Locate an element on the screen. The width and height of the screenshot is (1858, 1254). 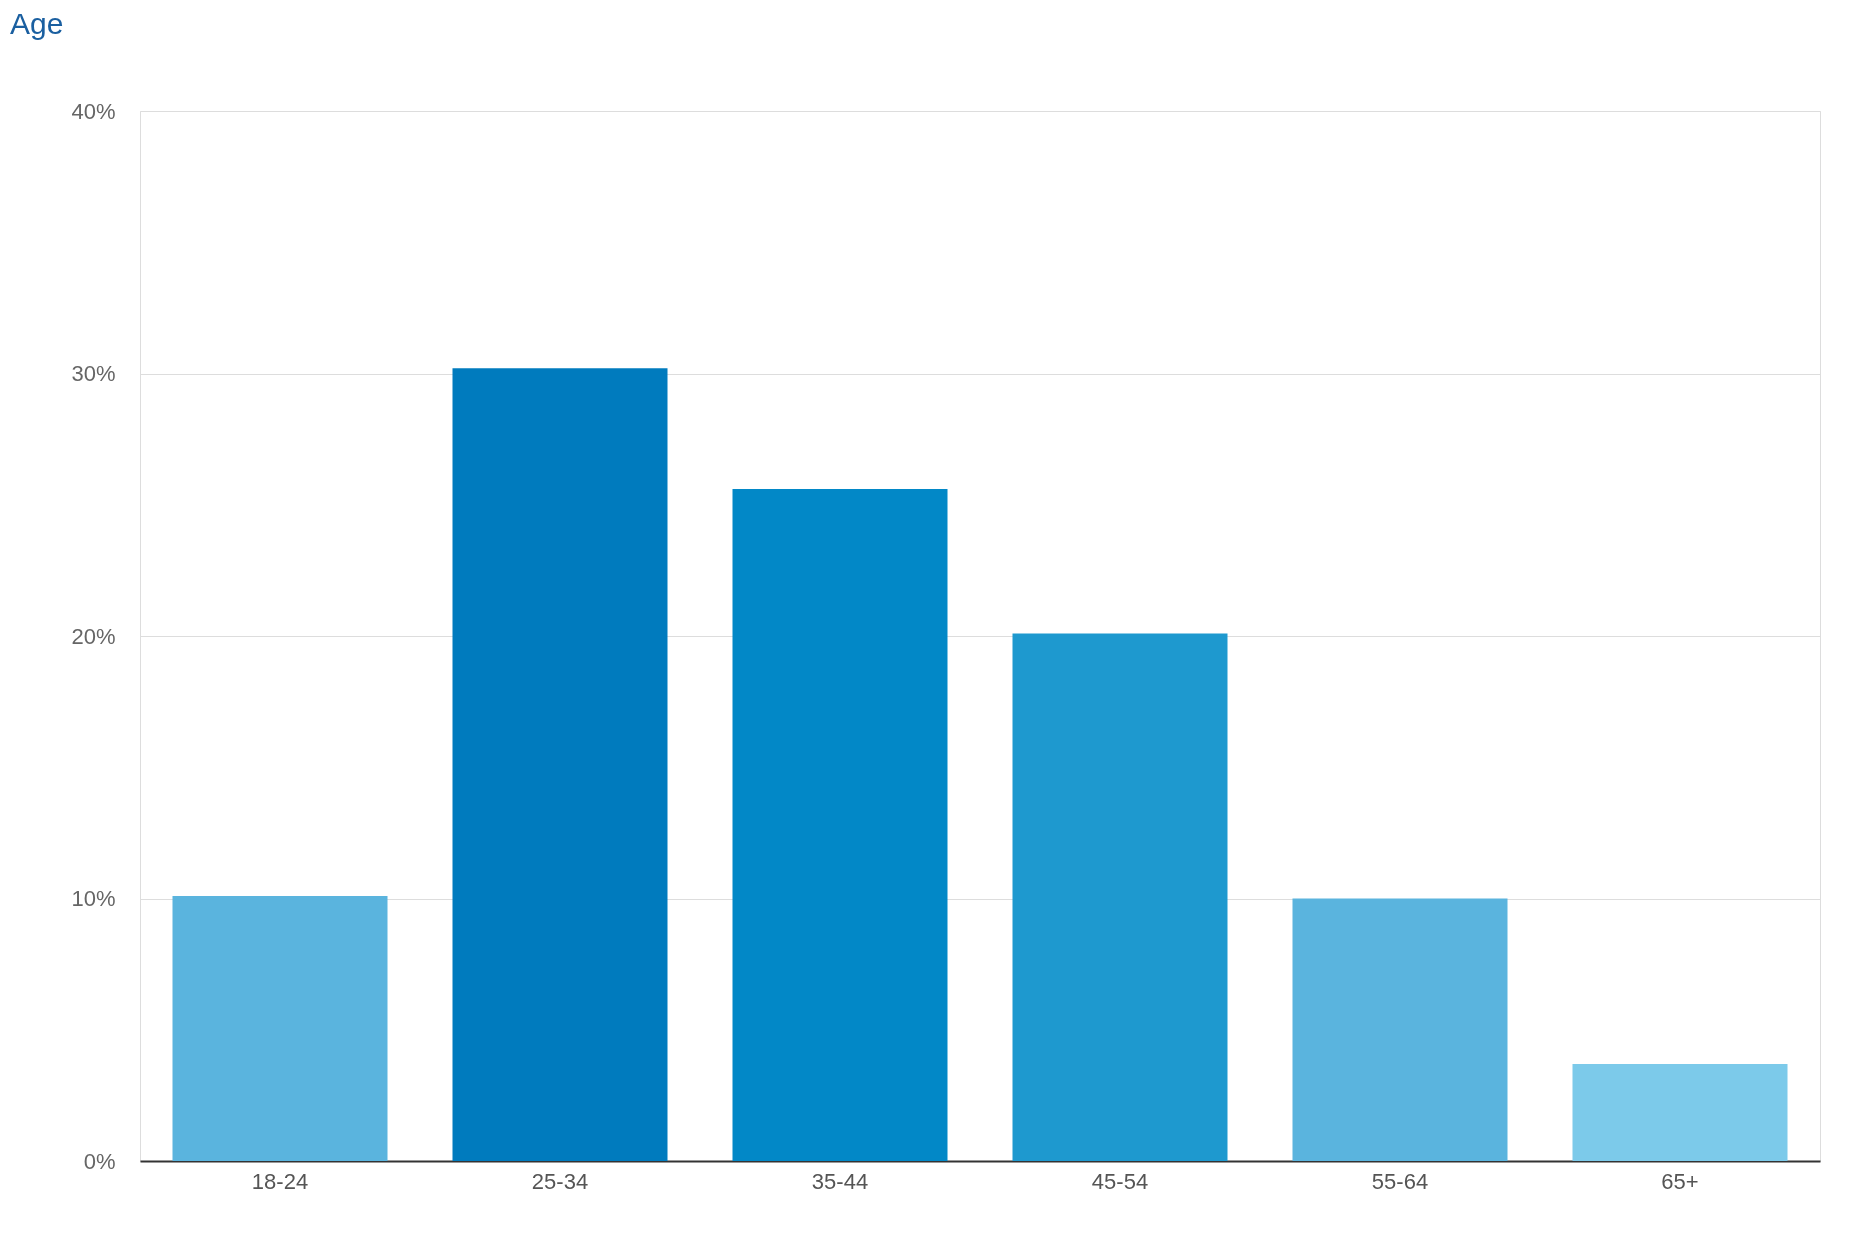
x-tick-label: 45-54 is located at coordinates (1120, 1181).